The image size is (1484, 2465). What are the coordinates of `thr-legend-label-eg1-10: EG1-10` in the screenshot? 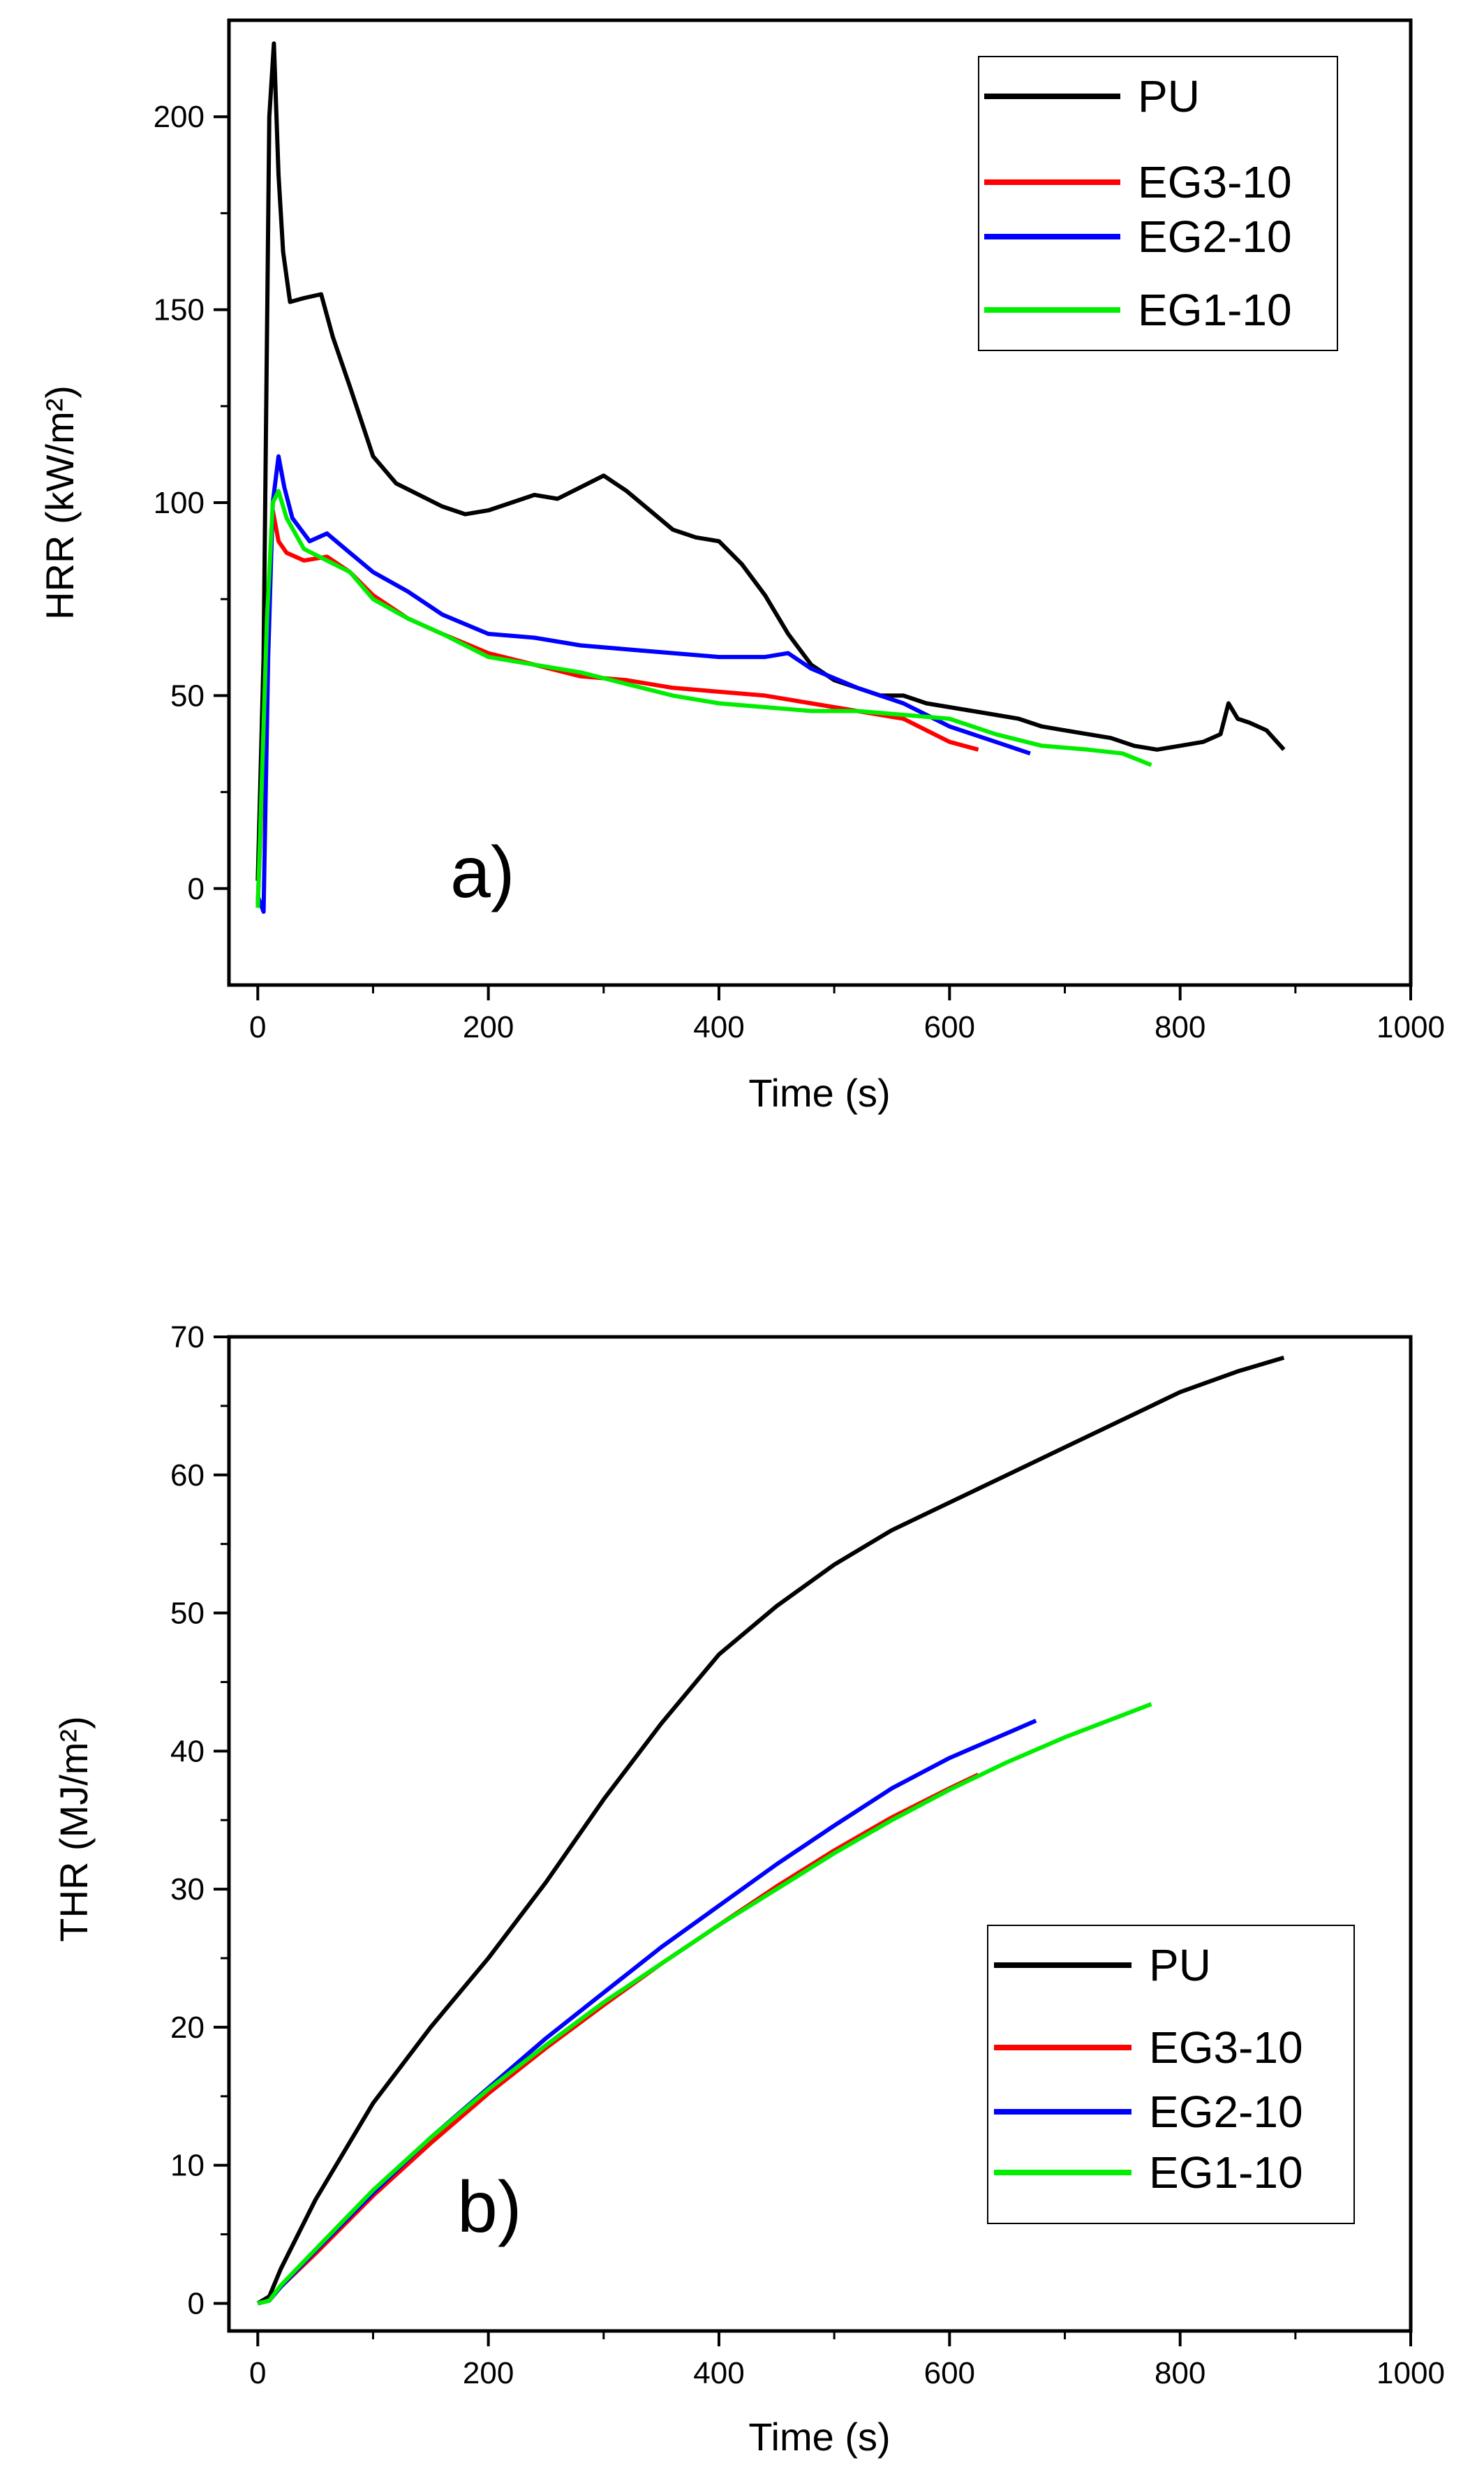 It's located at (1226, 2172).